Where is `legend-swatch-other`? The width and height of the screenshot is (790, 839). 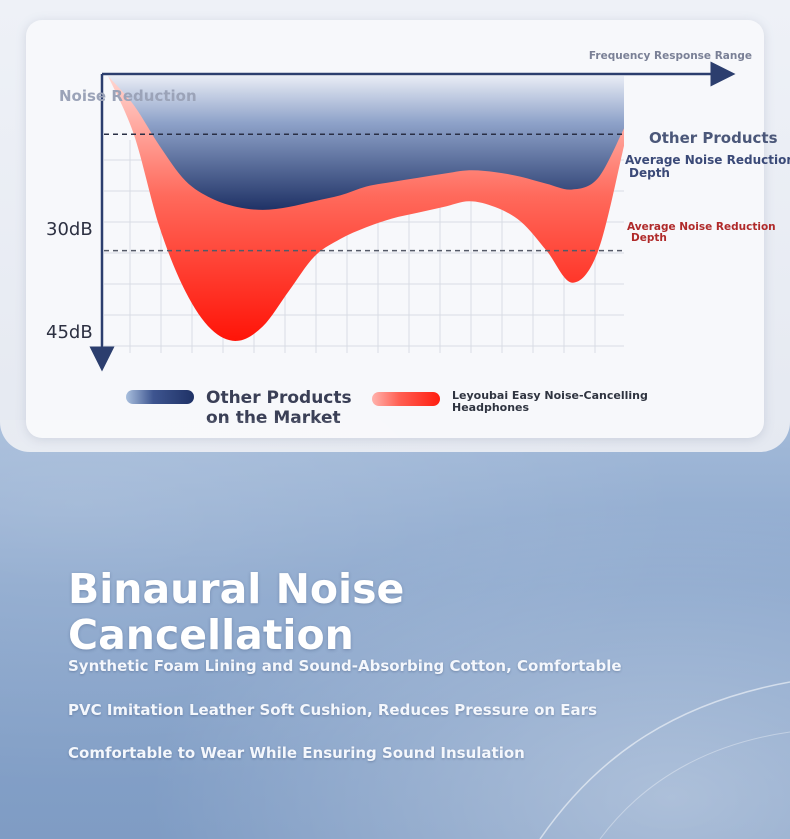
legend-swatch-other is located at coordinates (160, 397).